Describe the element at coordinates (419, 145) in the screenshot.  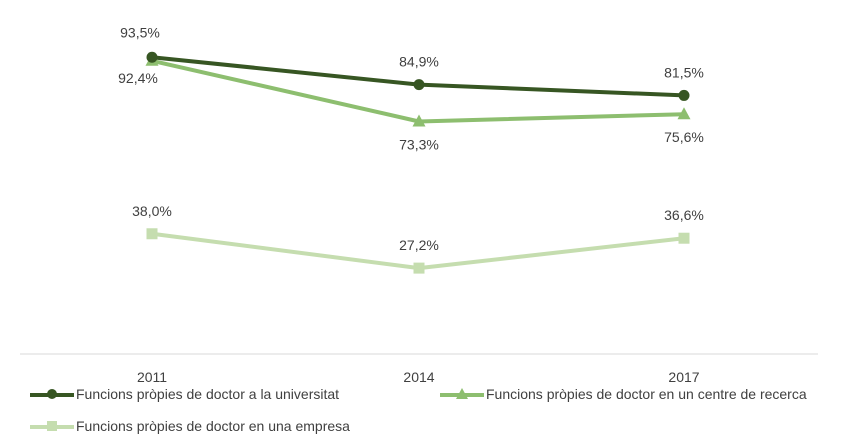
I see `data-label-s1-2014: 73,3%` at that location.